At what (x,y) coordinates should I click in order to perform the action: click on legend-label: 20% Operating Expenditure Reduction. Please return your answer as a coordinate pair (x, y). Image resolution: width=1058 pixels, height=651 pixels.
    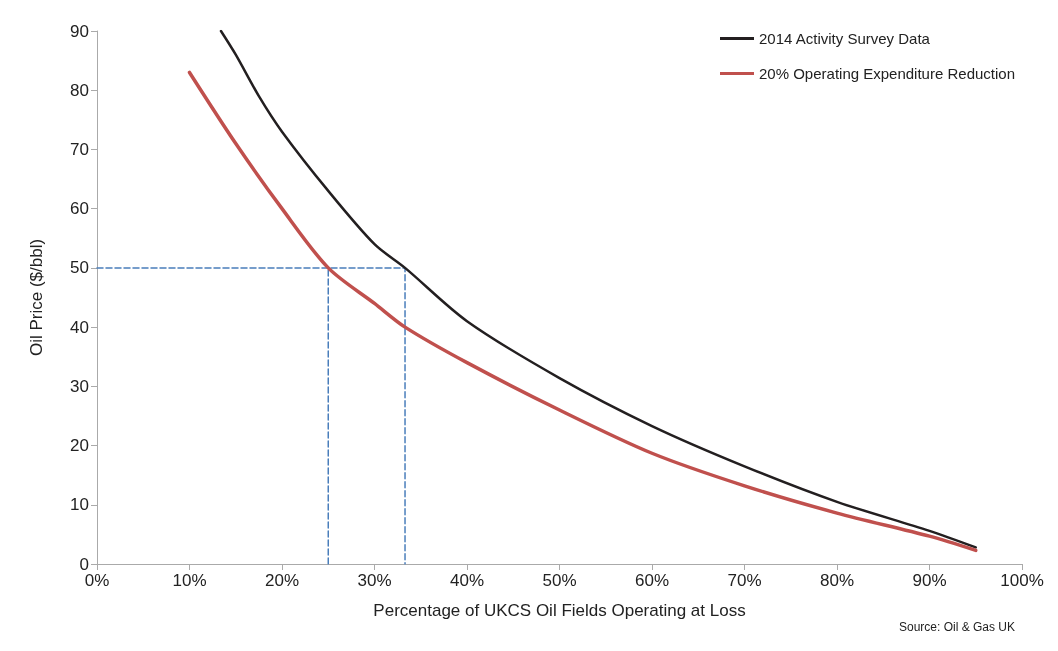
    Looking at the image, I should click on (887, 73).